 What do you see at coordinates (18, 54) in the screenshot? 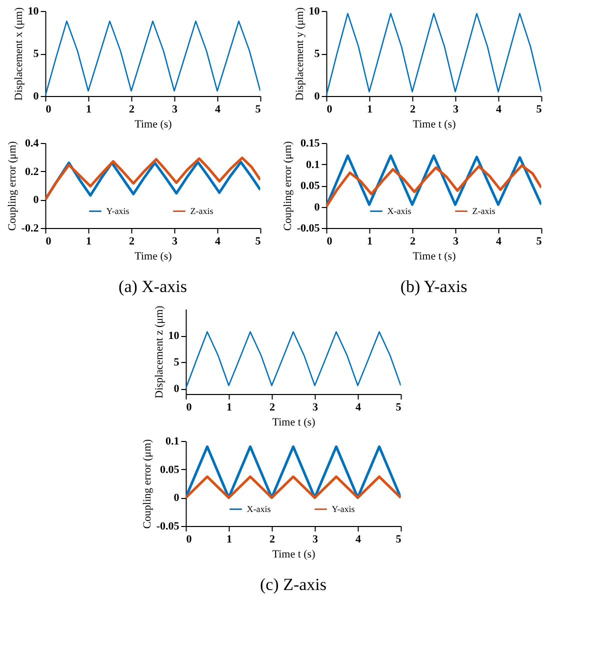
I see `y-axis-title: Displacement x (μm)` at bounding box center [18, 54].